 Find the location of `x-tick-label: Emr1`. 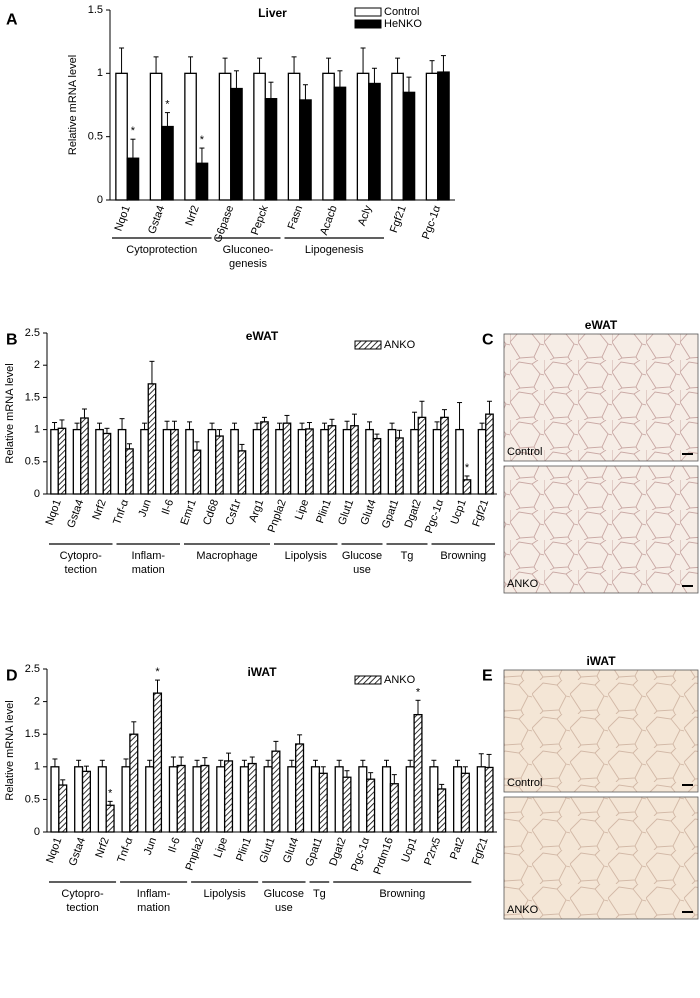

x-tick-label: Emr1 is located at coordinates (189, 512).